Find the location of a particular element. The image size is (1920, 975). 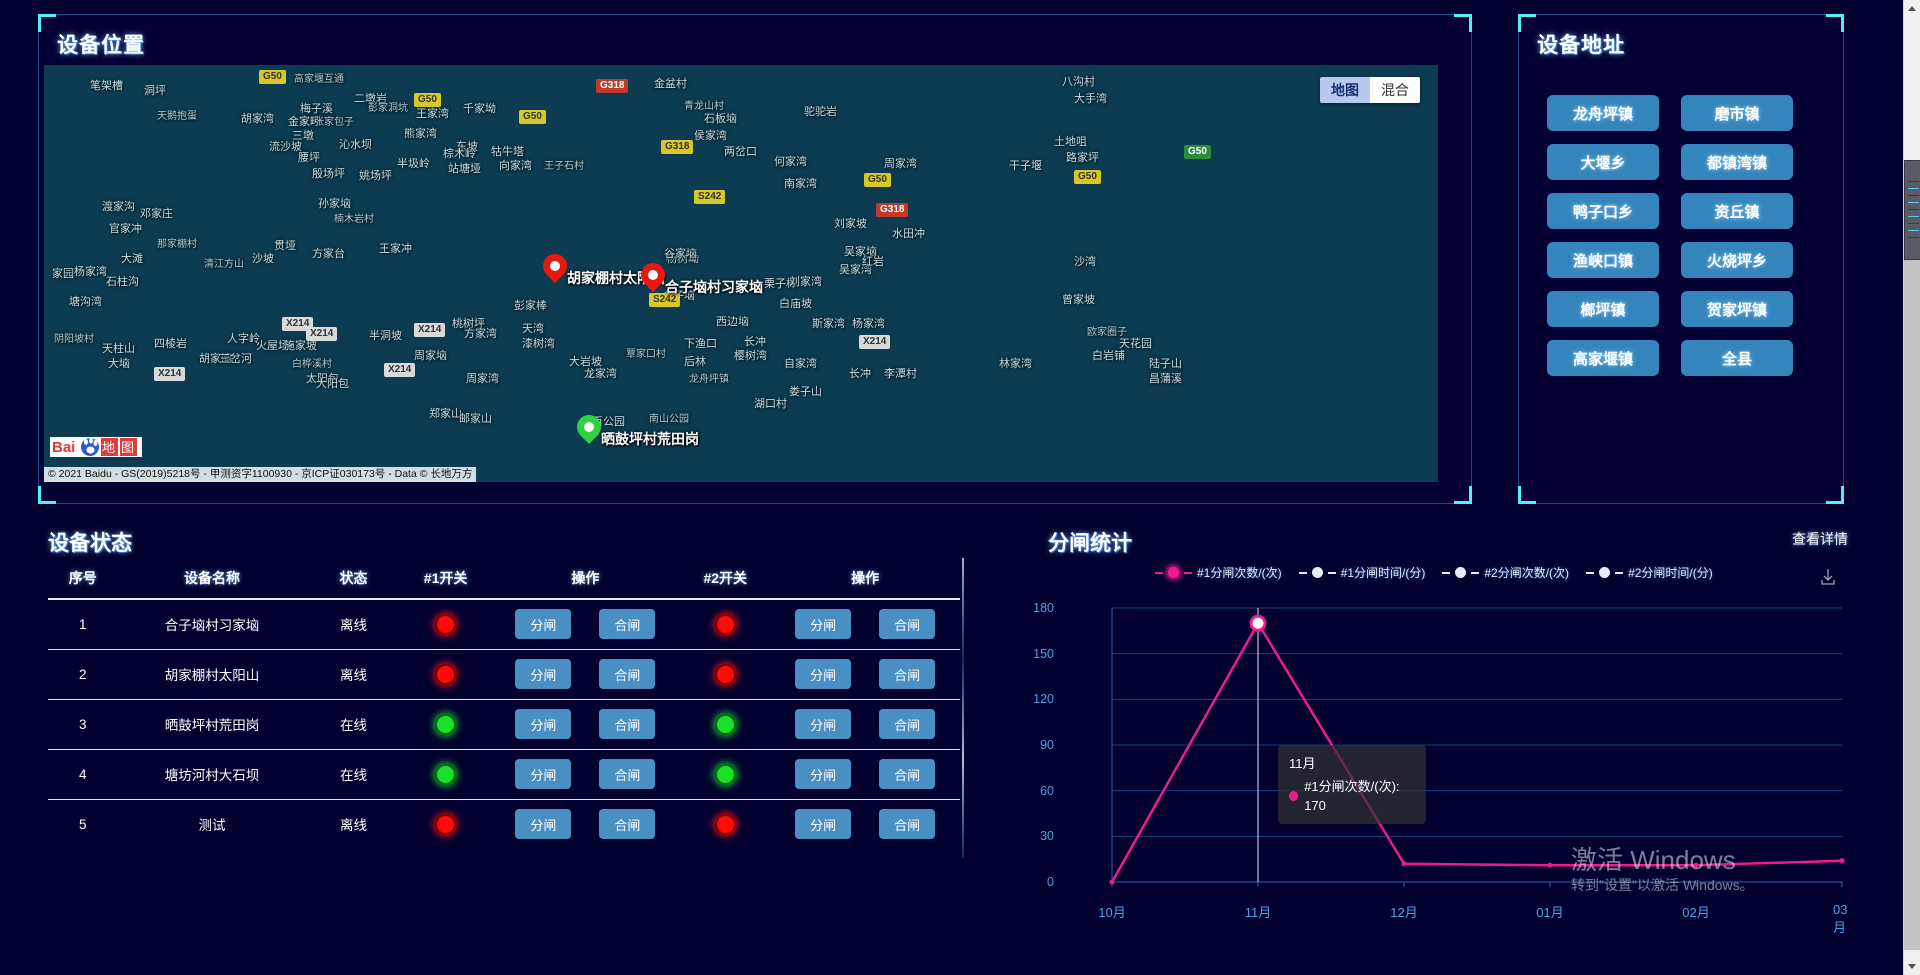

y-tick-label: 30 is located at coordinates (1047, 836).